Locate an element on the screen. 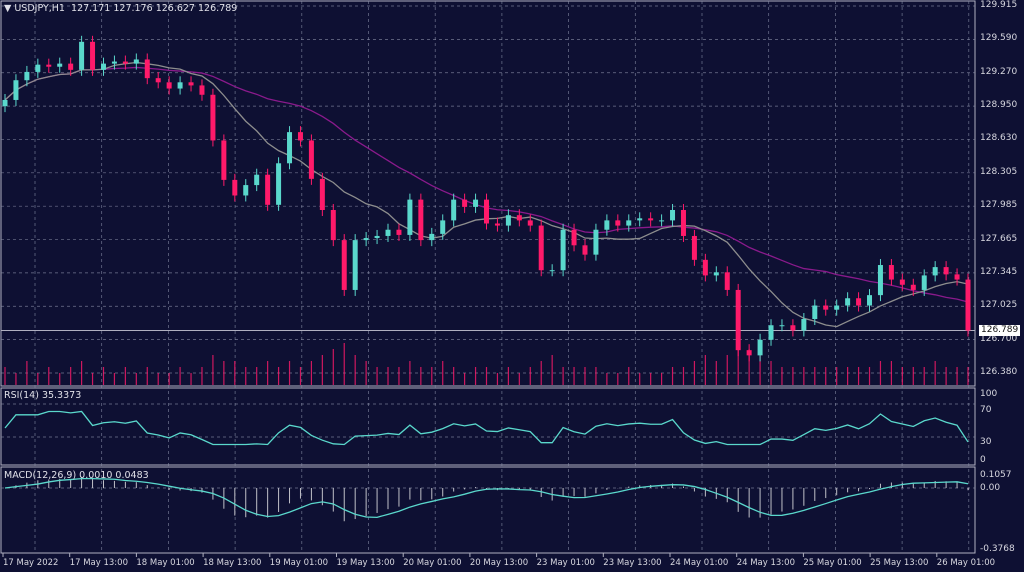 The image size is (1024, 572). symbol-label: USDJPY,H1 is located at coordinates (39, 8).